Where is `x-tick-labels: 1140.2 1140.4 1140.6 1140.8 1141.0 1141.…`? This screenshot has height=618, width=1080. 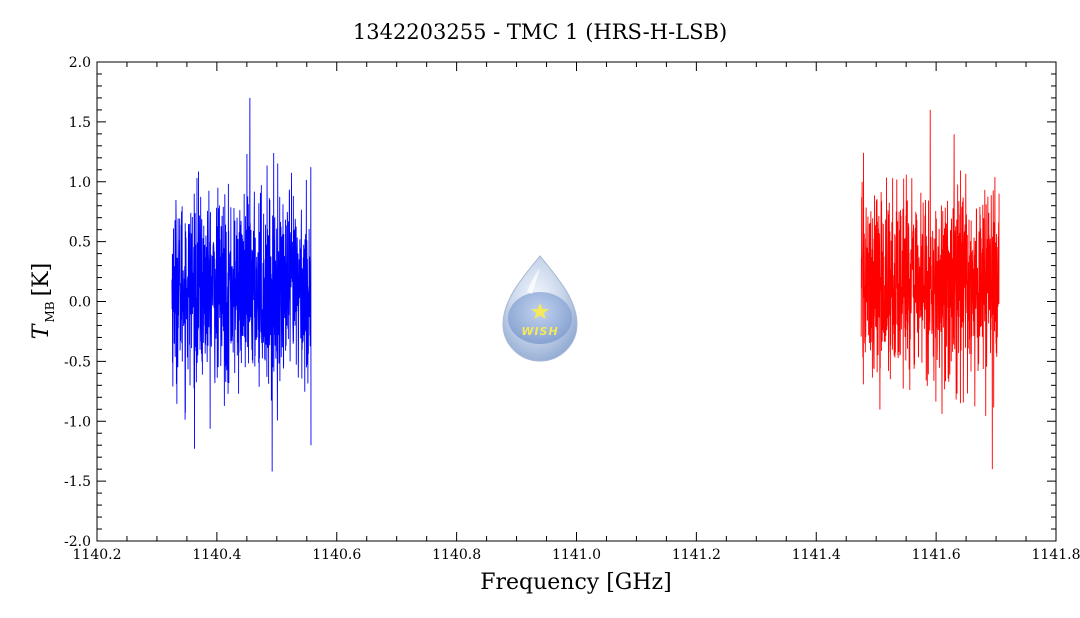 x-tick-labels: 1140.2 1140.4 1140.6 1140.8 1141.0 1141.… is located at coordinates (576, 555).